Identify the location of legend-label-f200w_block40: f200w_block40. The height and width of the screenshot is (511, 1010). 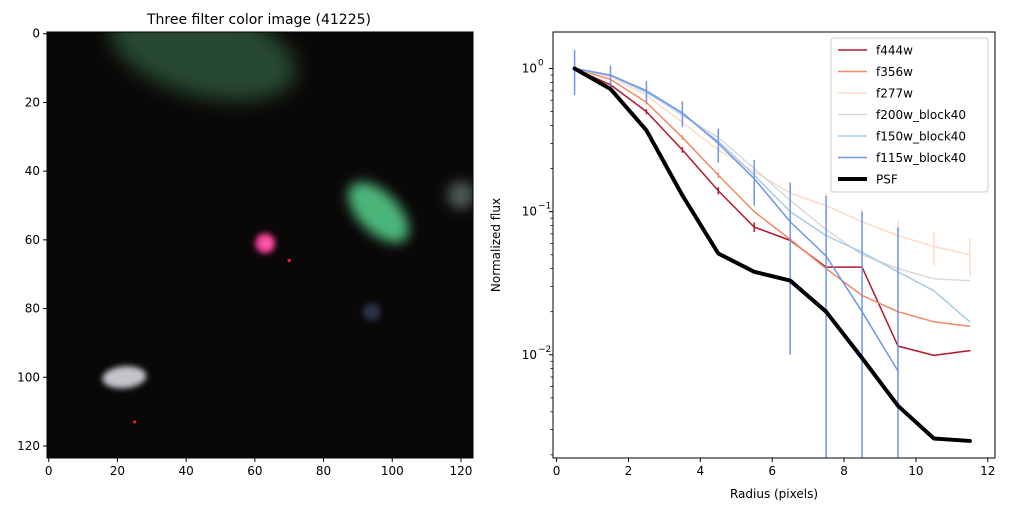
(921, 115).